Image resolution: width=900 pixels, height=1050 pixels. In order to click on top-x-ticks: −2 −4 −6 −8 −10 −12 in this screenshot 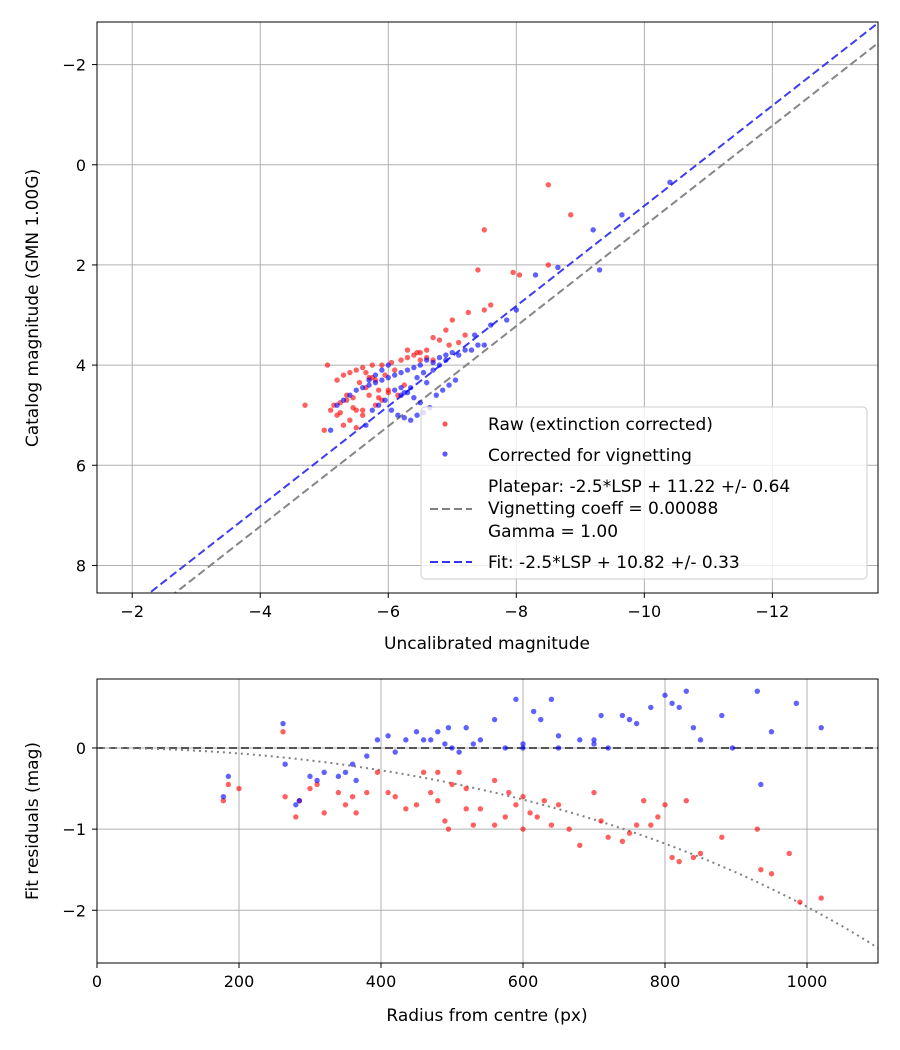, I will do `click(454, 607)`.